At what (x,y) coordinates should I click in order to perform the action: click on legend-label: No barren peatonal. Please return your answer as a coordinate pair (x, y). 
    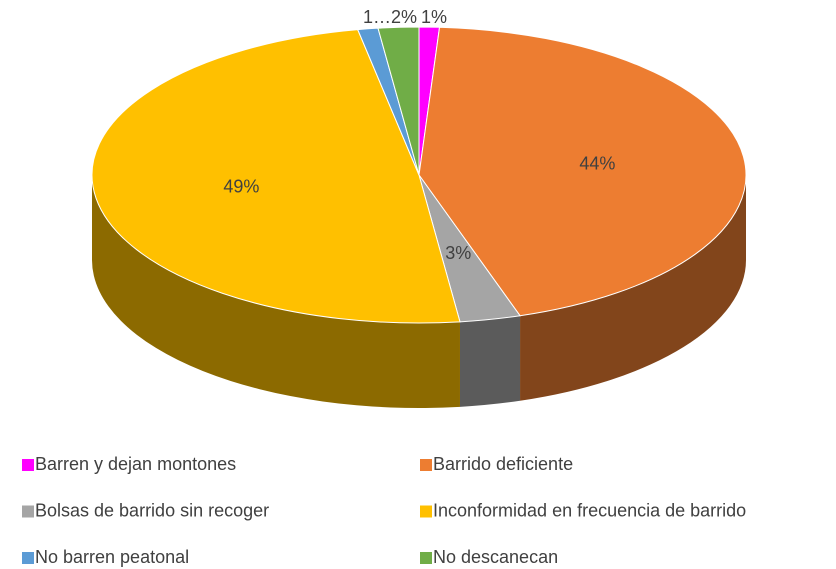
    Looking at the image, I should click on (112, 557).